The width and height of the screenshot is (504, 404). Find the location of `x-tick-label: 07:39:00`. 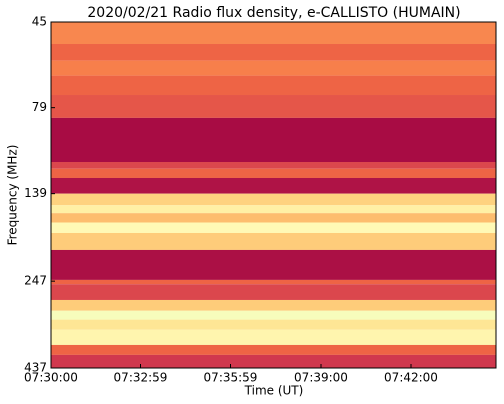

x-tick-label: 07:39:00 is located at coordinates (321, 378).